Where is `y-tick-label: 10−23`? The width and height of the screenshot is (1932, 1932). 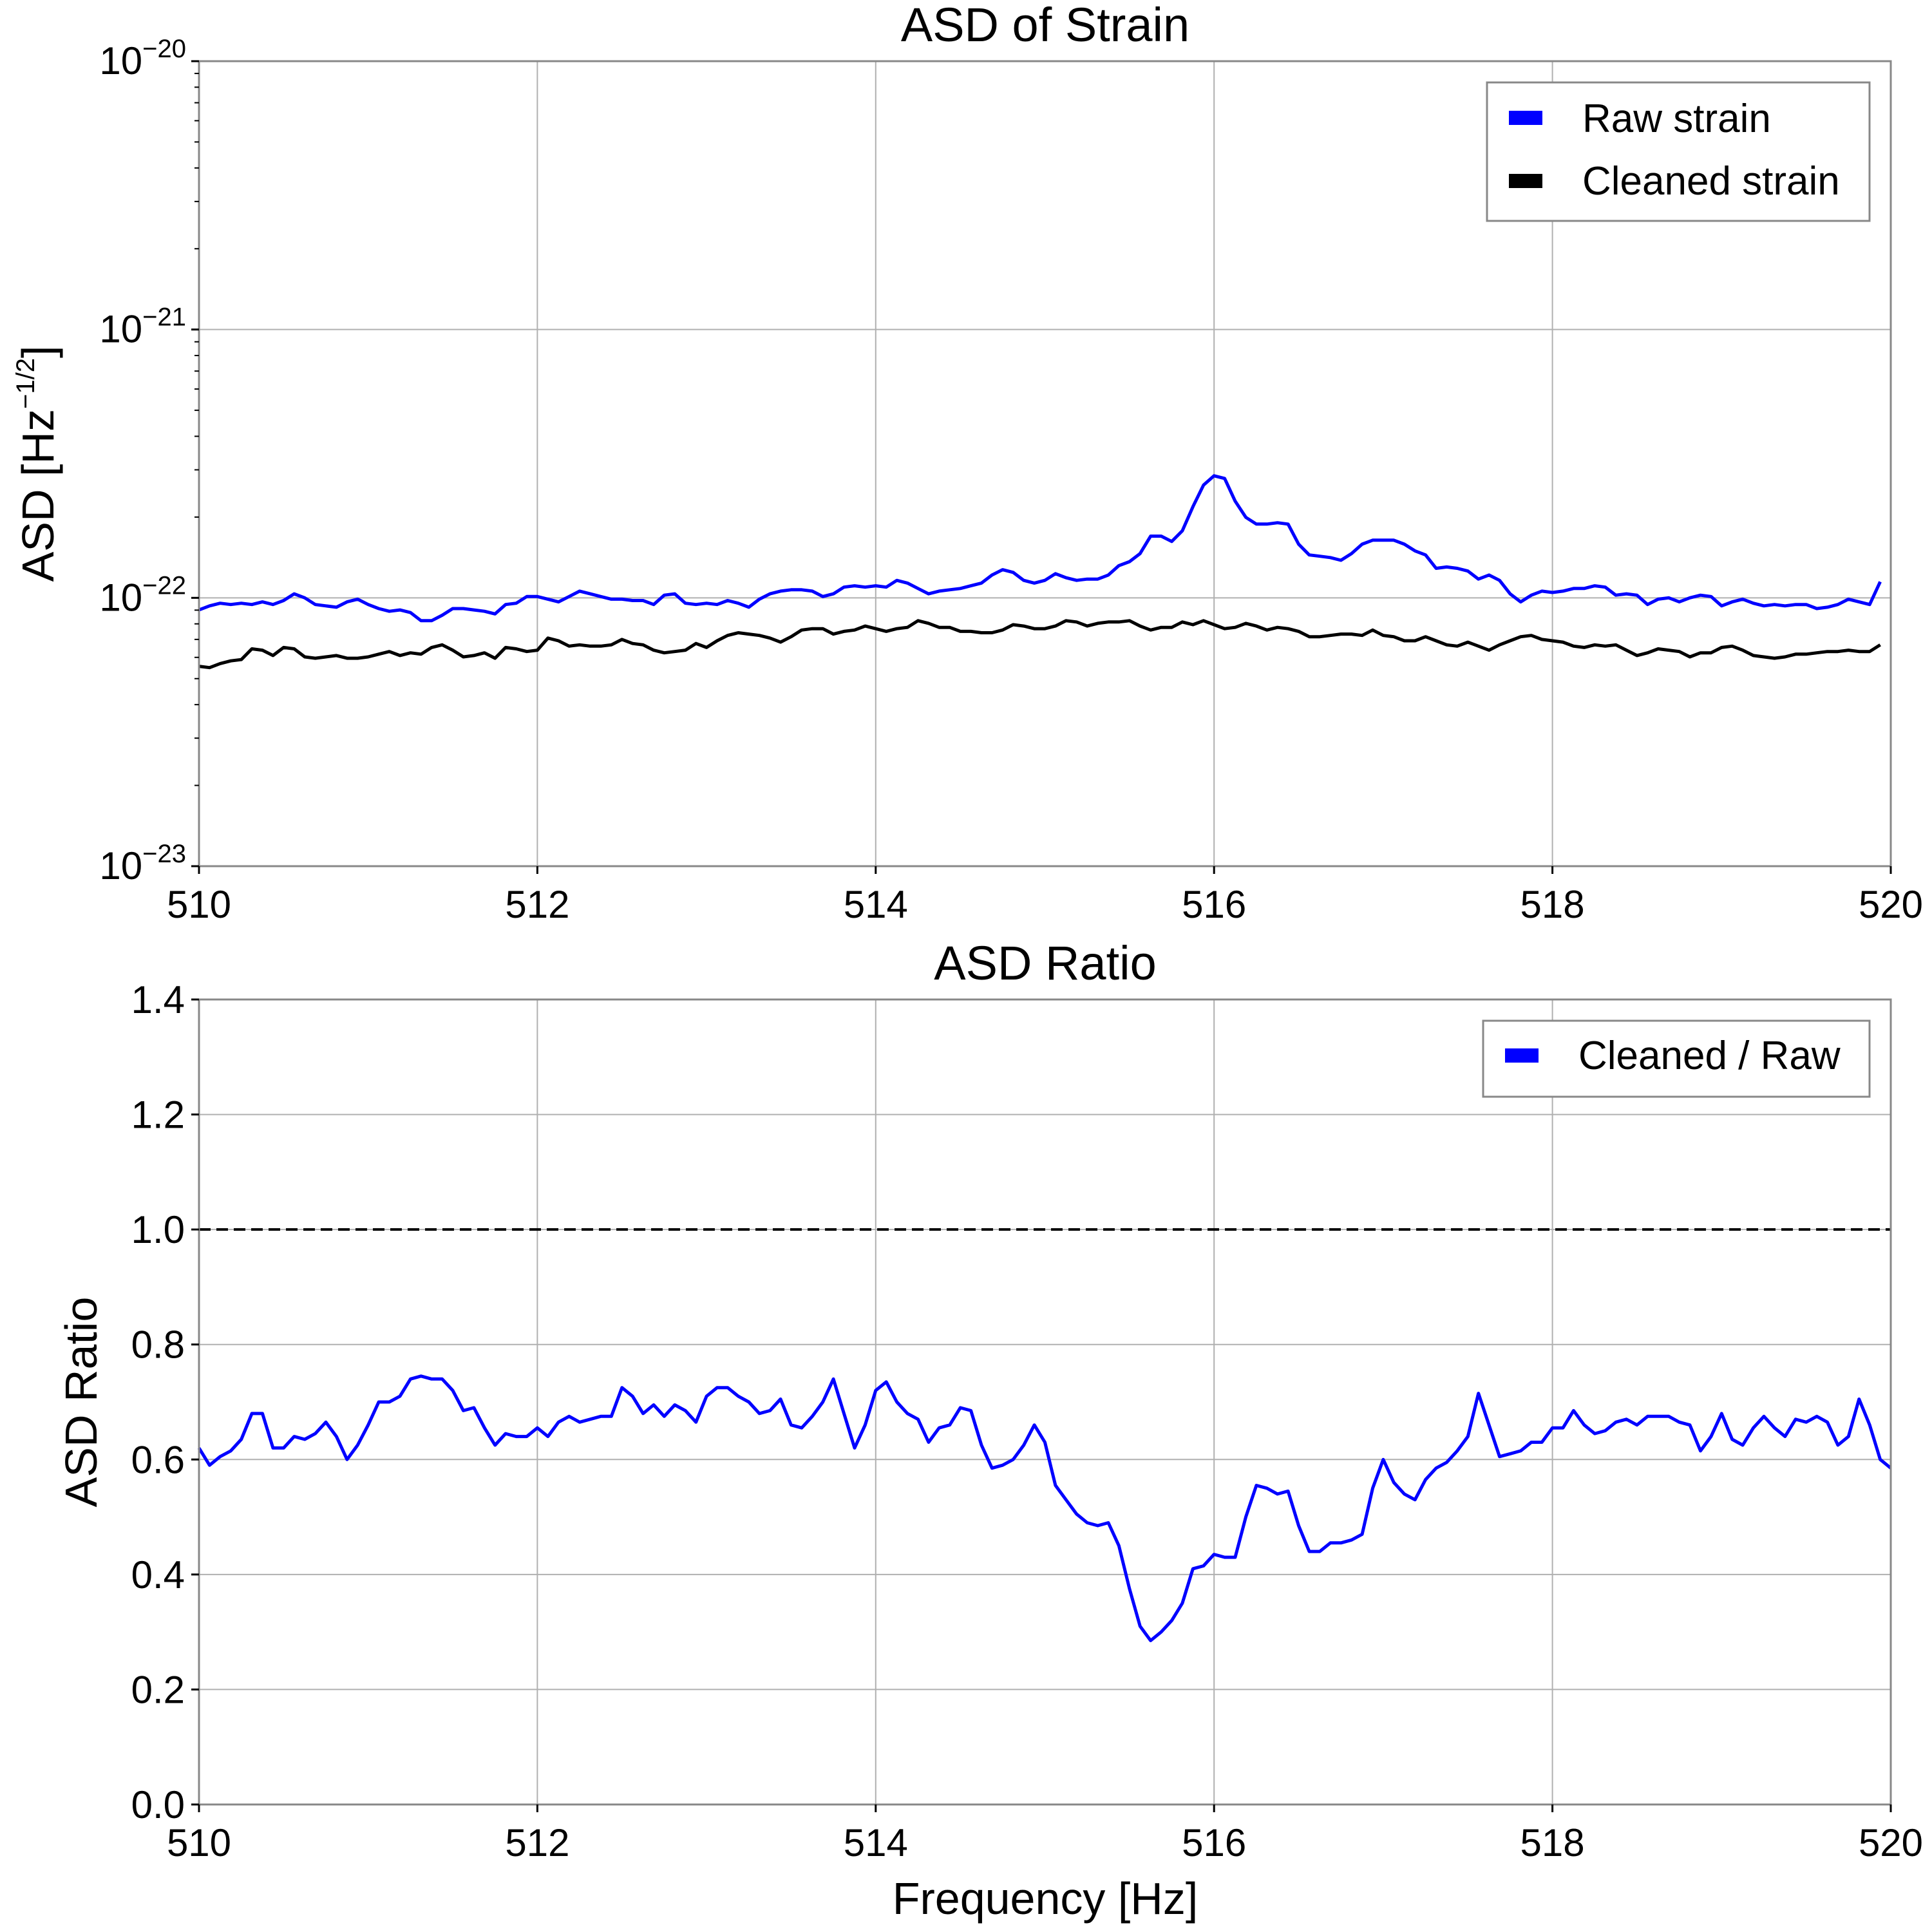
y-tick-label: 10−23 is located at coordinates (143, 863).